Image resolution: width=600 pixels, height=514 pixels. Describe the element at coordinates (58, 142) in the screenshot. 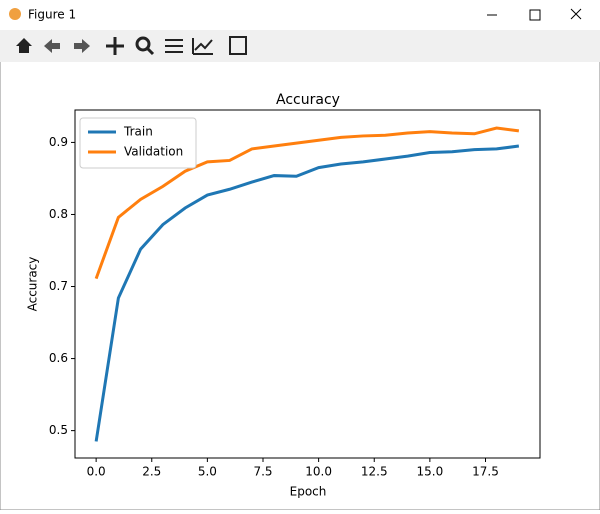

I see `y-tick-label: 0.9` at that location.